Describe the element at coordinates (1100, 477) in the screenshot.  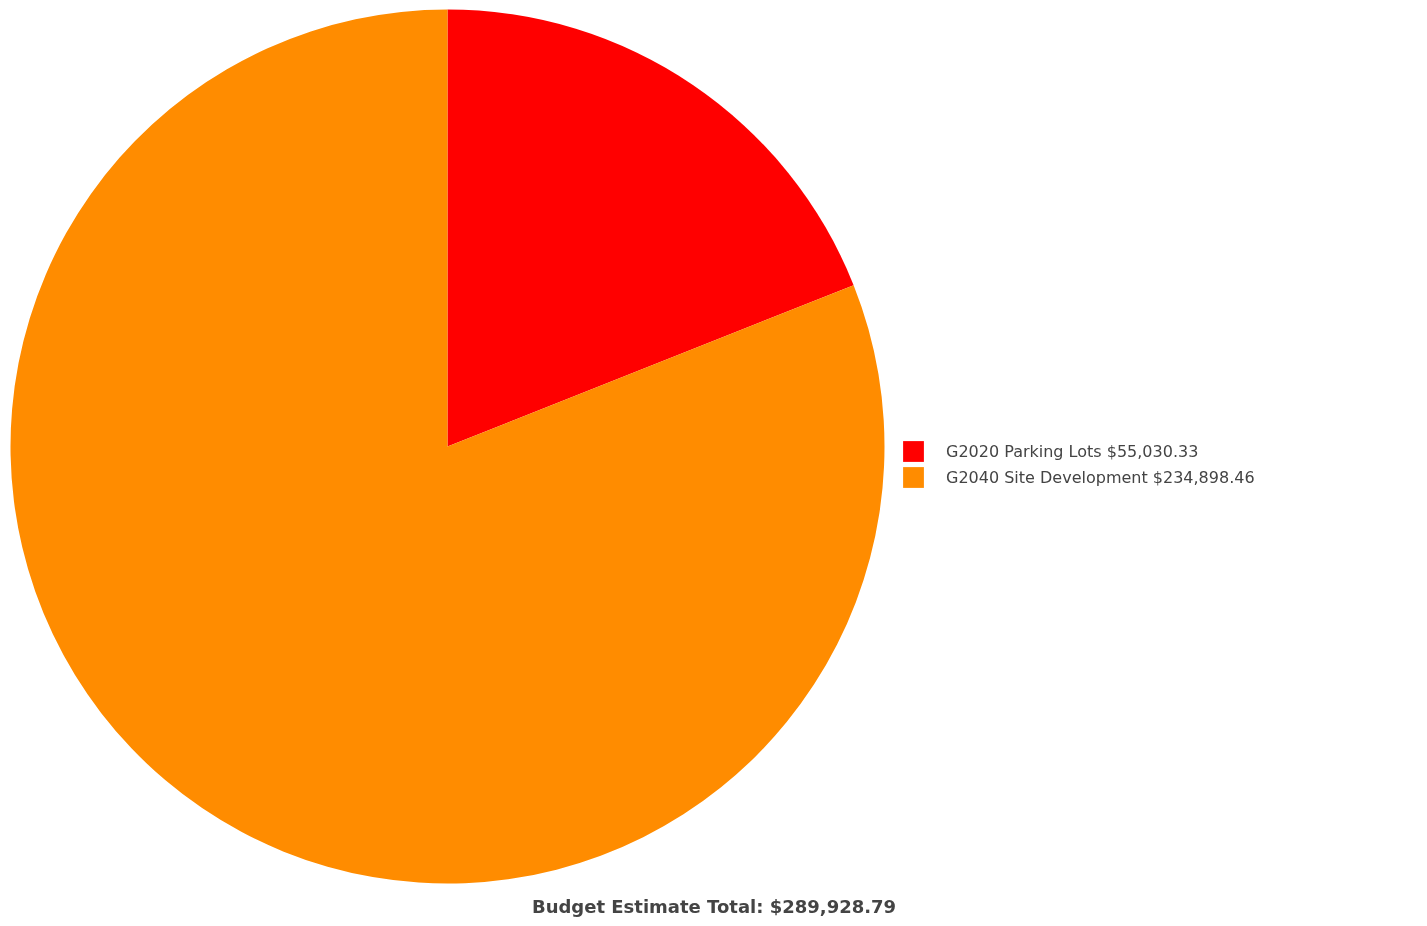
I see `legend-label: G2040 Site Development $234,898.46` at that location.